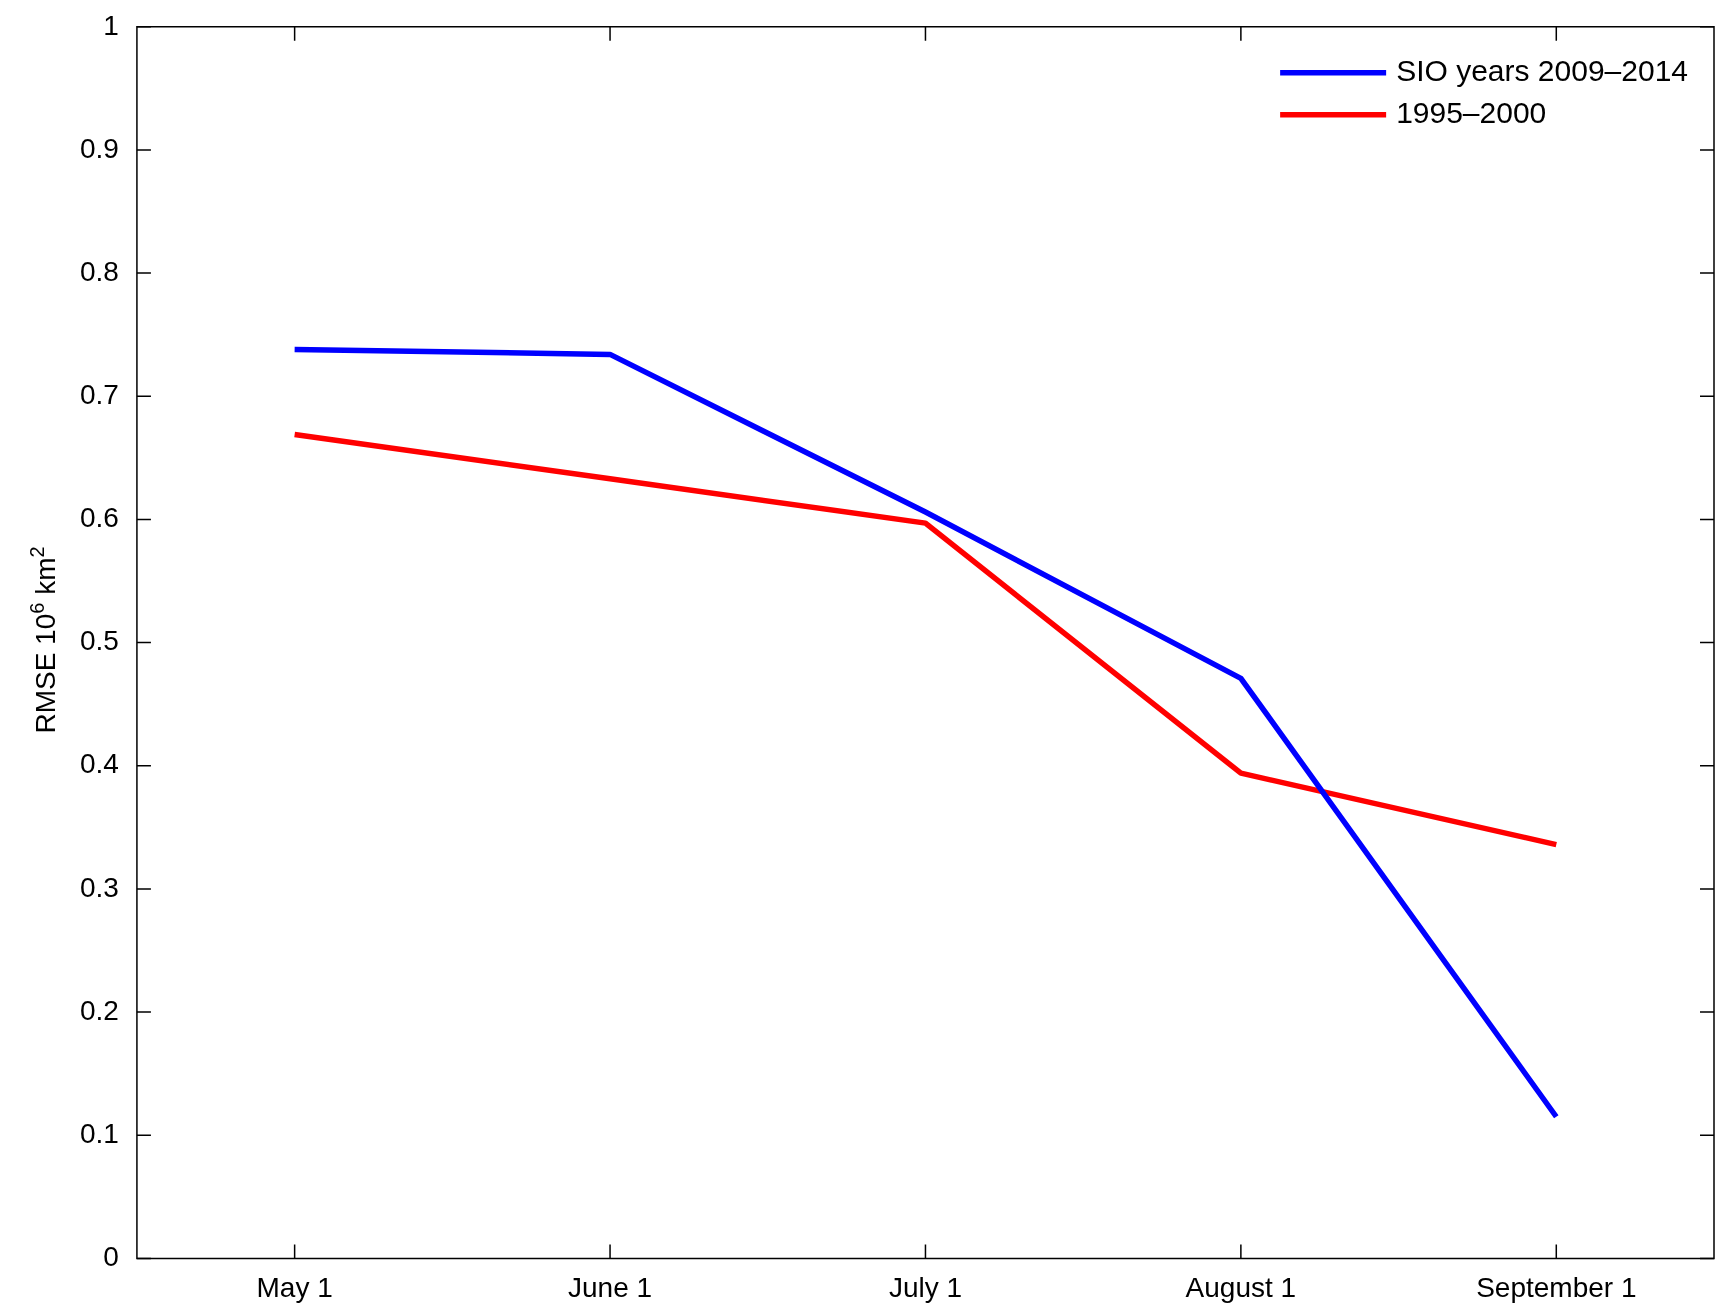 The height and width of the screenshot is (1316, 1716). What do you see at coordinates (925, 1287) in the screenshot?
I see `x-tick-label: July 1` at bounding box center [925, 1287].